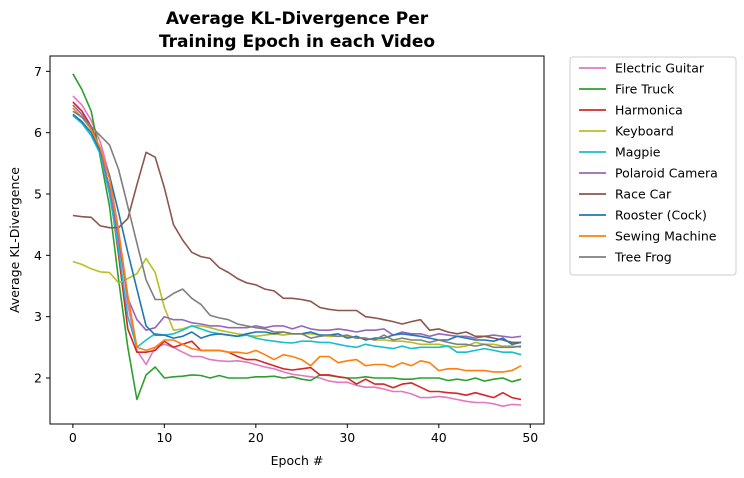 The image size is (744, 478). I want to click on legend-label-electric-guitar: Electric Guitar, so click(660, 68).